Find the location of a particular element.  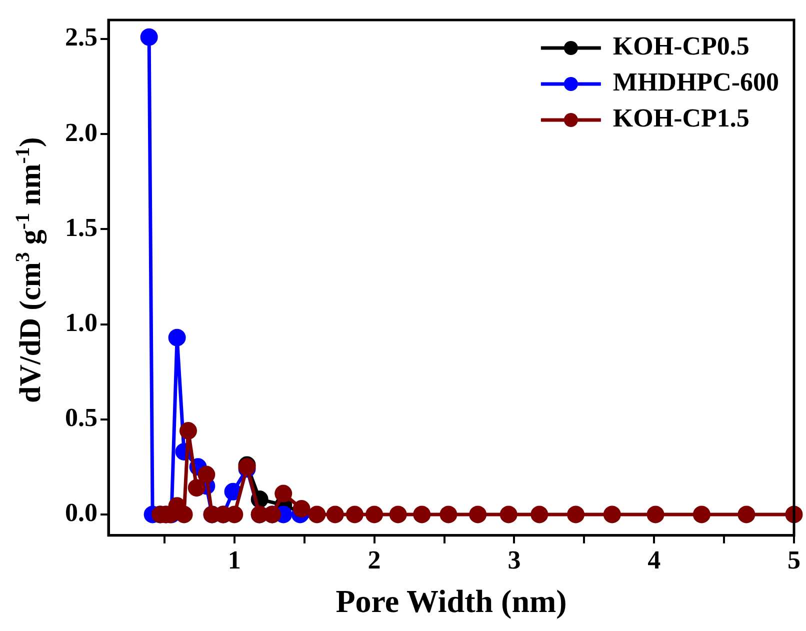

y-tick-label: 1.0 is located at coordinates (81, 323).